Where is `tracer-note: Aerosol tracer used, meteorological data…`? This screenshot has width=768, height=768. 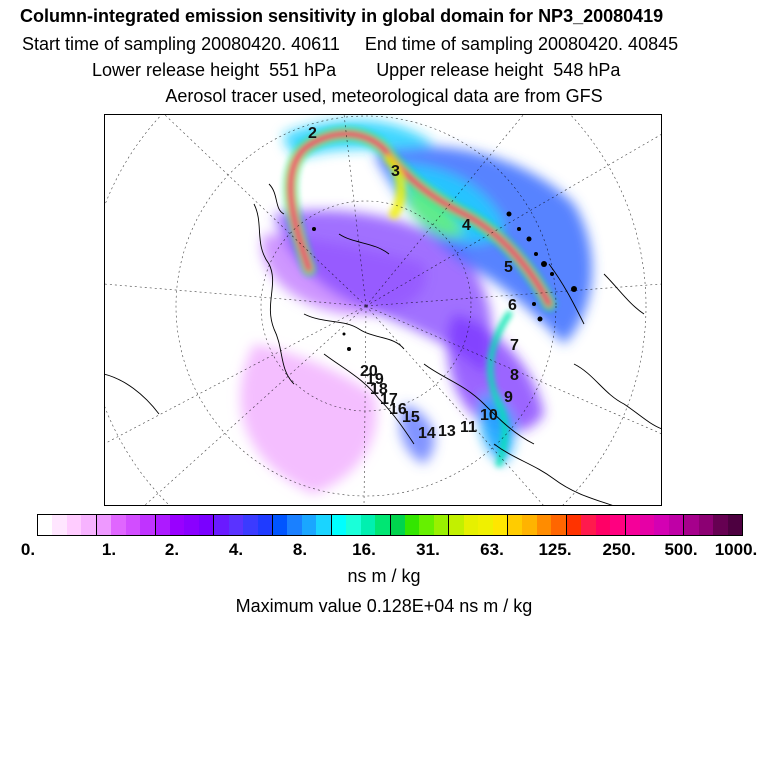
tracer-note: Aerosol tracer used, meteorological data… is located at coordinates (384, 96).